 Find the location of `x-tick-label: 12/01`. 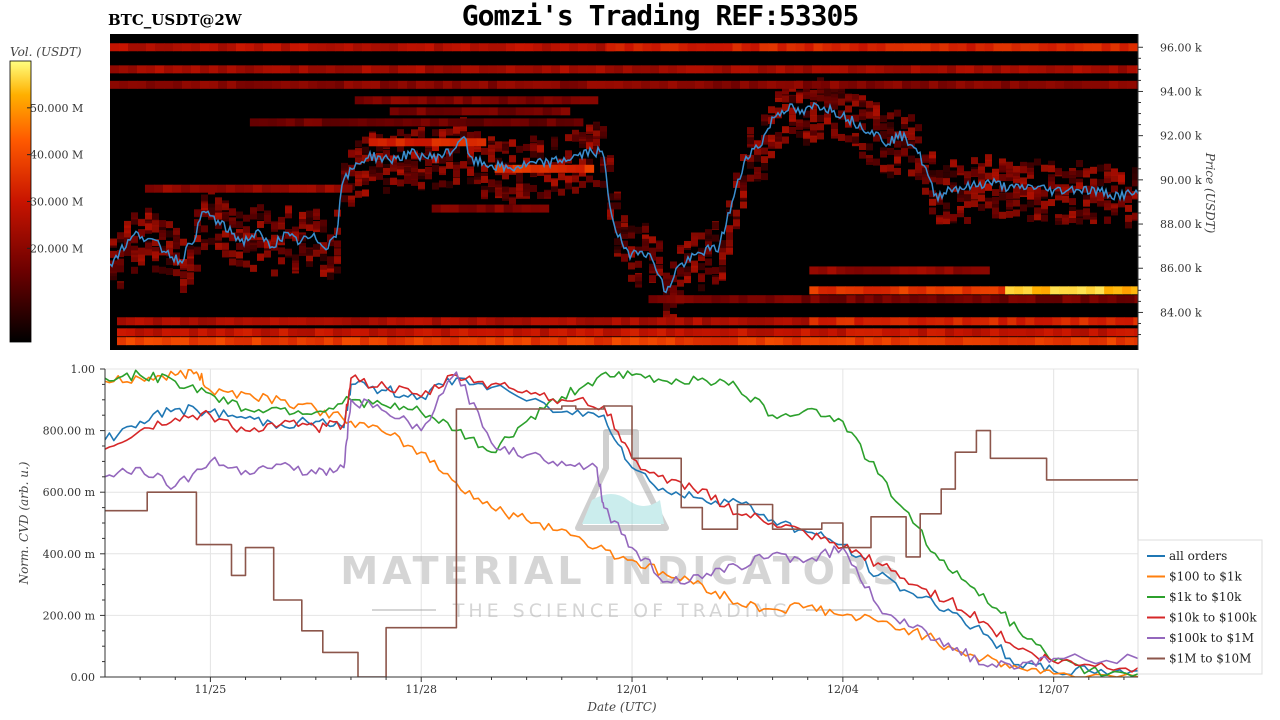

x-tick-label: 12/01 is located at coordinates (632, 689).